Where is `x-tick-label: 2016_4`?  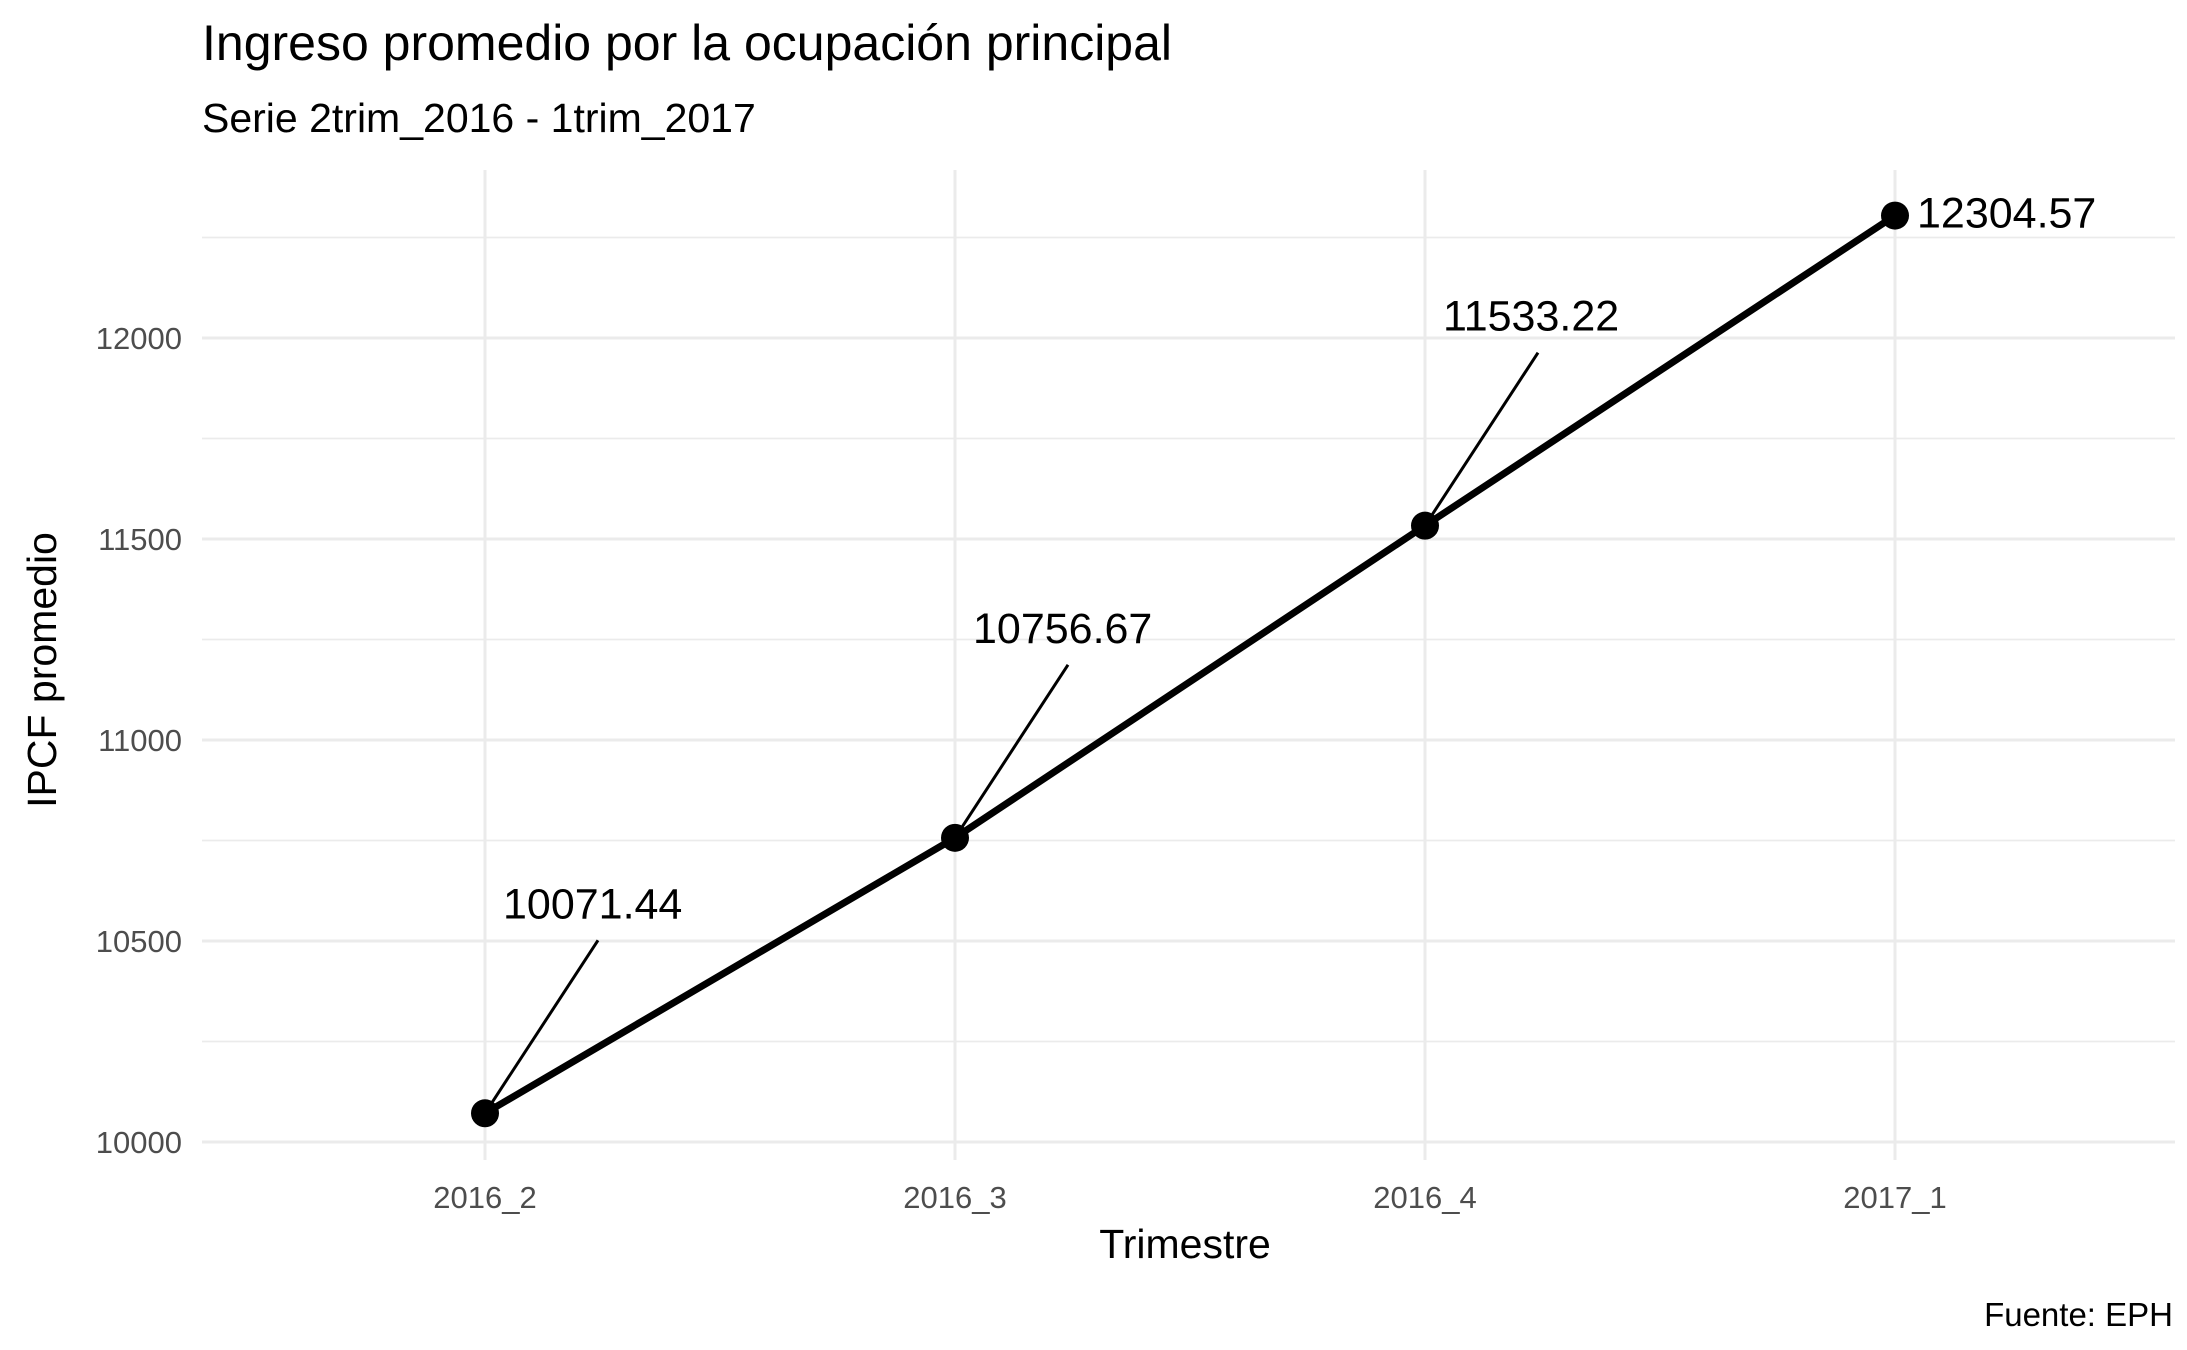 x-tick-label: 2016_4 is located at coordinates (1424, 1197).